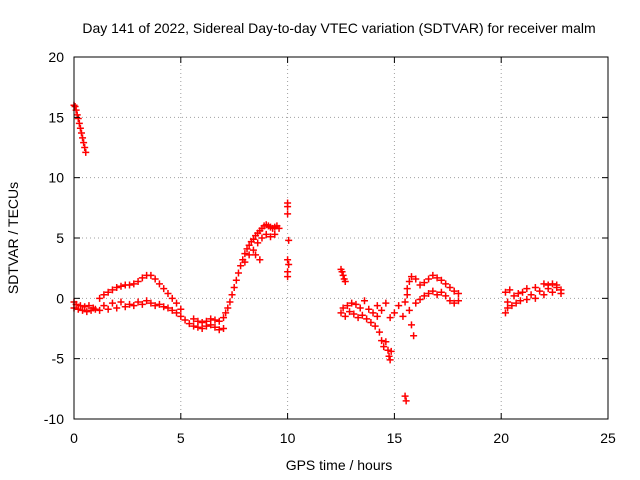  Describe the element at coordinates (56, 117) in the screenshot. I see `y-tick-label: 15` at that location.